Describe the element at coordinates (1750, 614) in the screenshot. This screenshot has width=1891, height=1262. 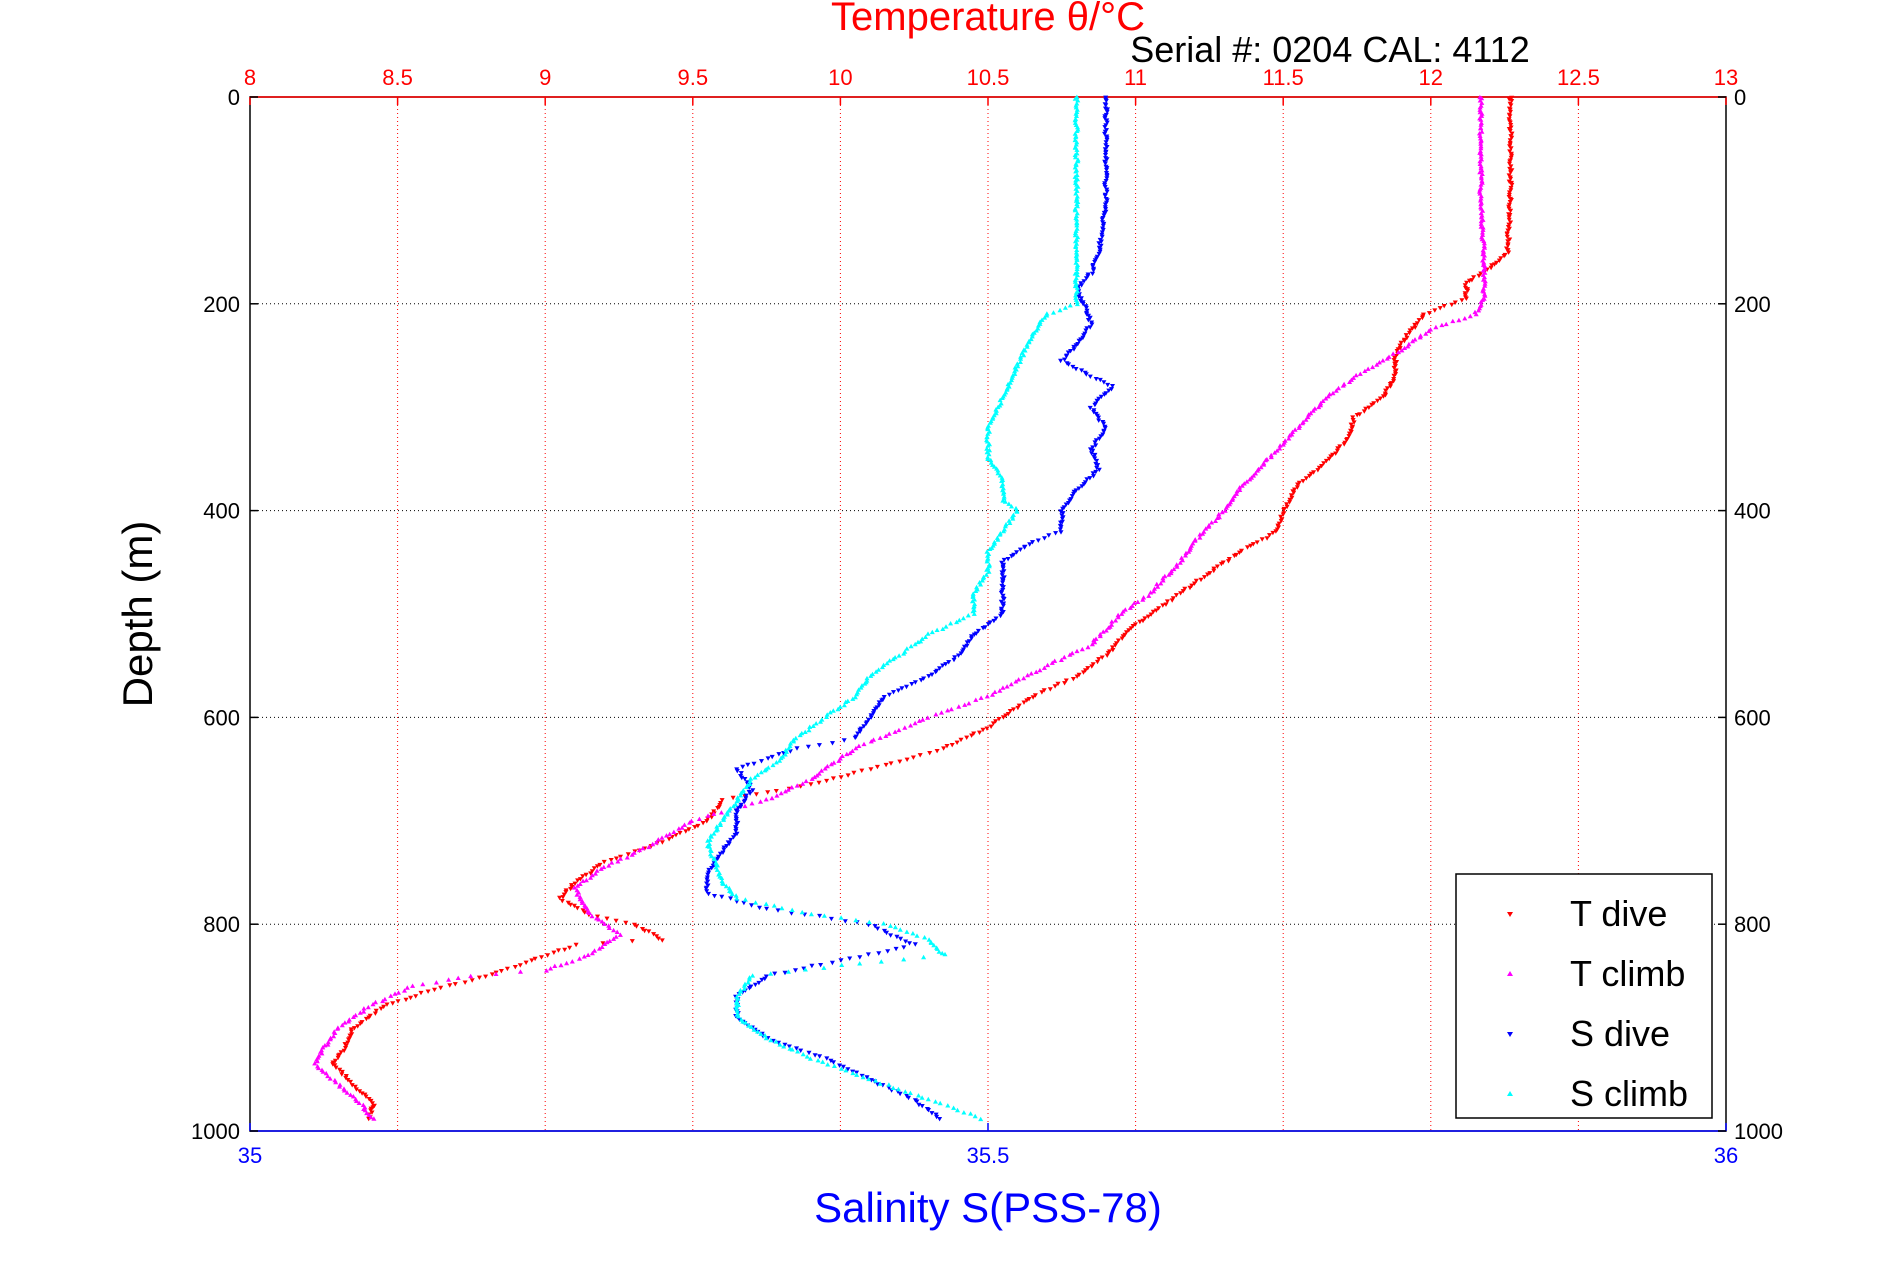
I see `depth-axis-ticks-right: 0 200 400 600 800 1000` at that location.